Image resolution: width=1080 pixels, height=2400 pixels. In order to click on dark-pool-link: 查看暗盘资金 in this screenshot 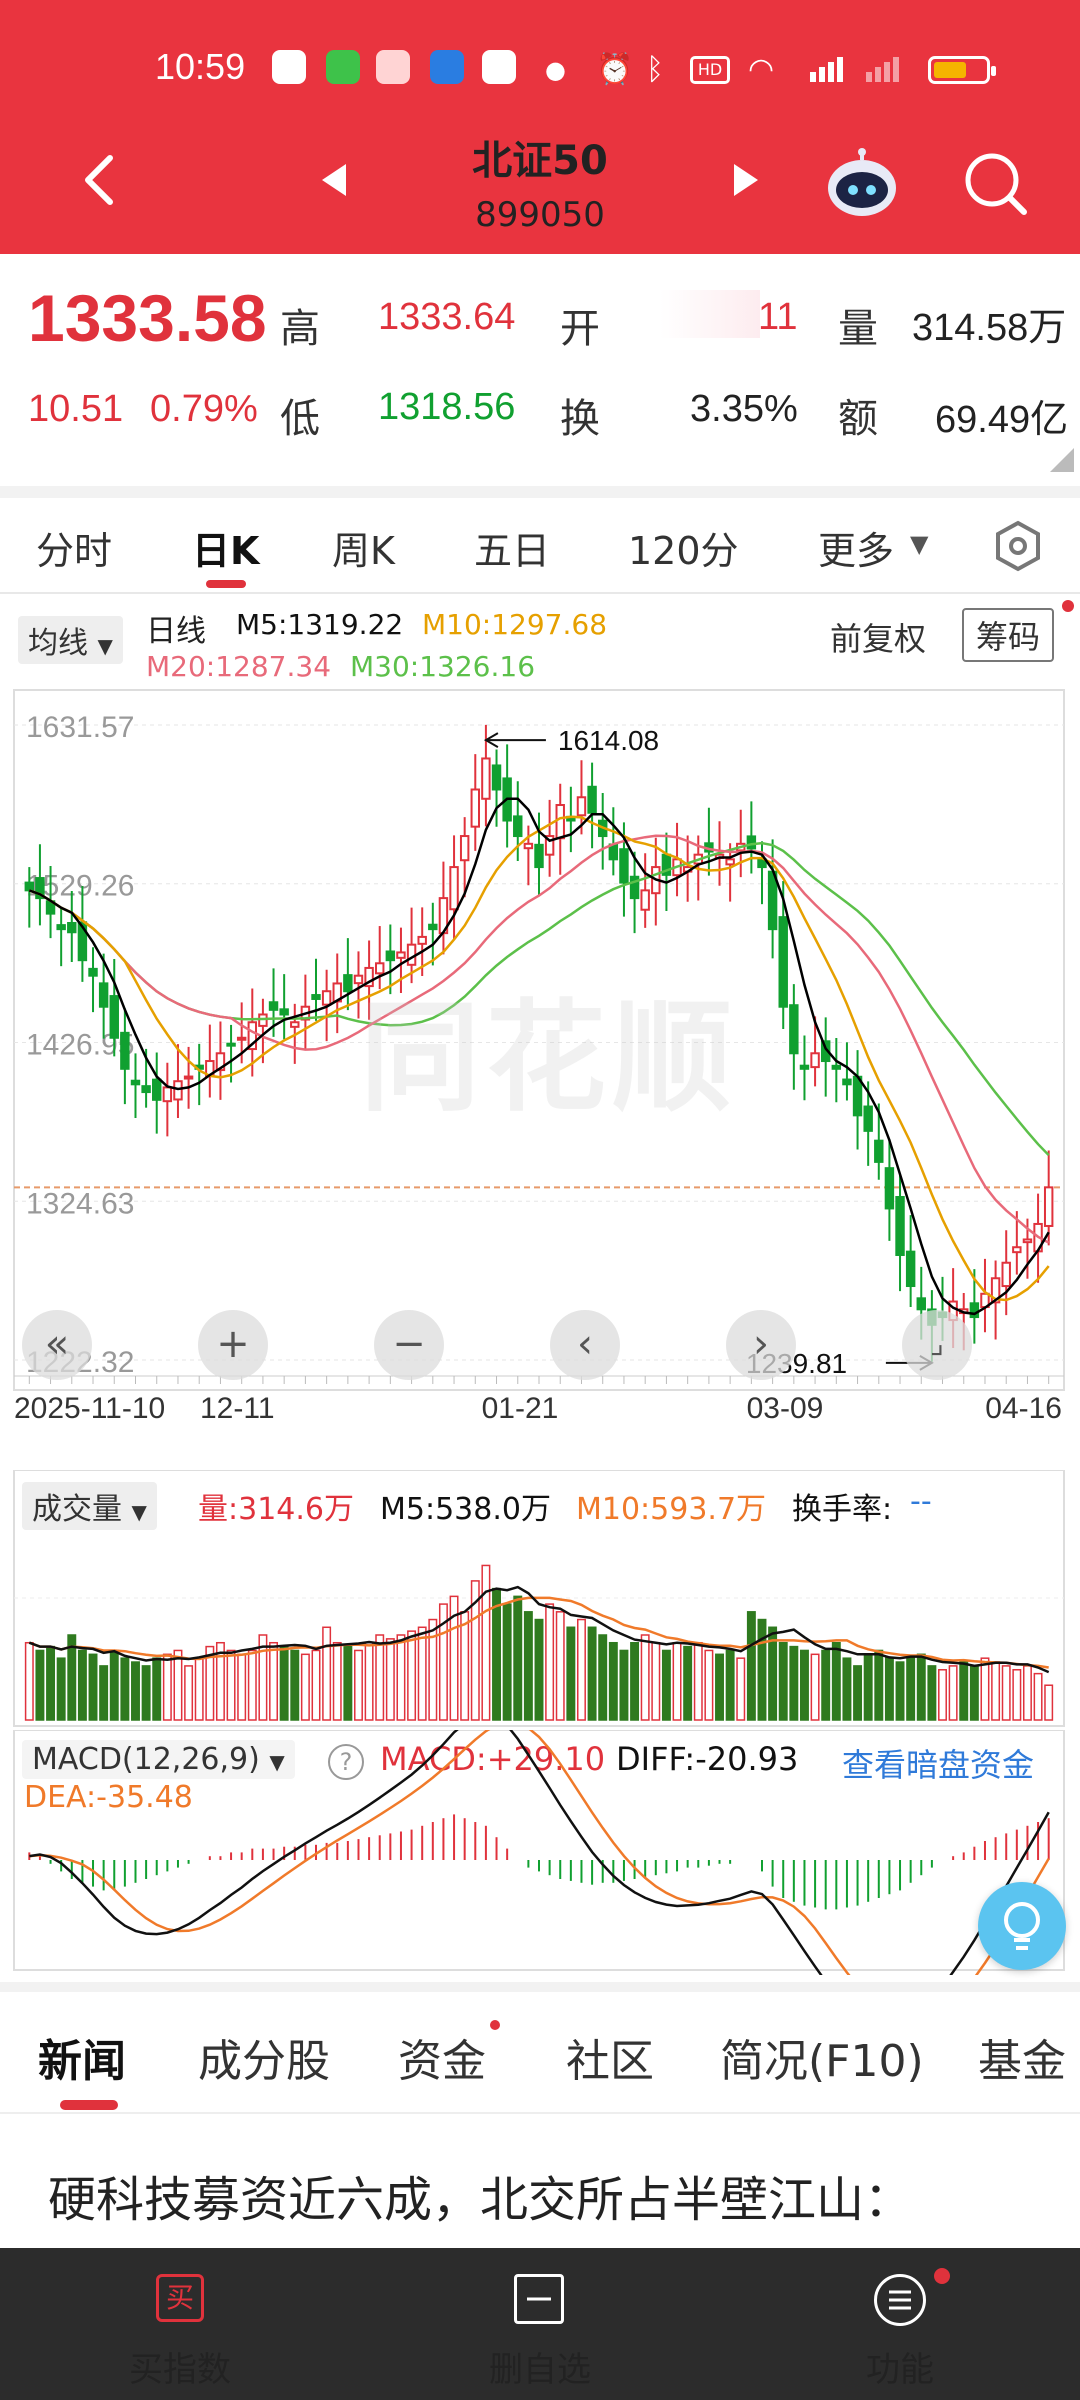, I will do `click(938, 1765)`.